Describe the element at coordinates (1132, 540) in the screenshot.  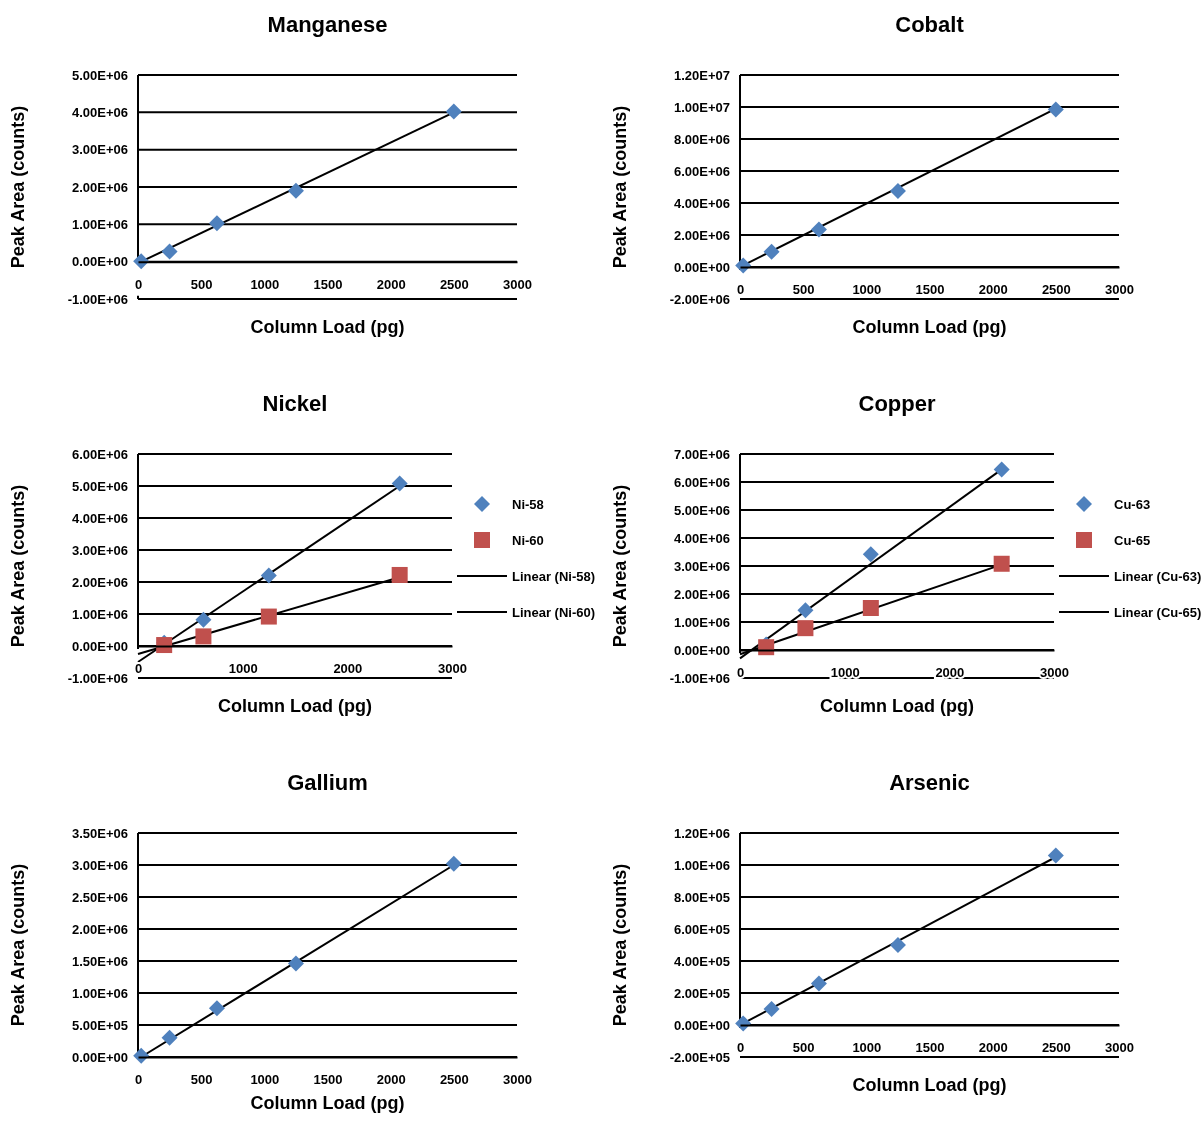
I see `legend-label: Cu-65` at that location.